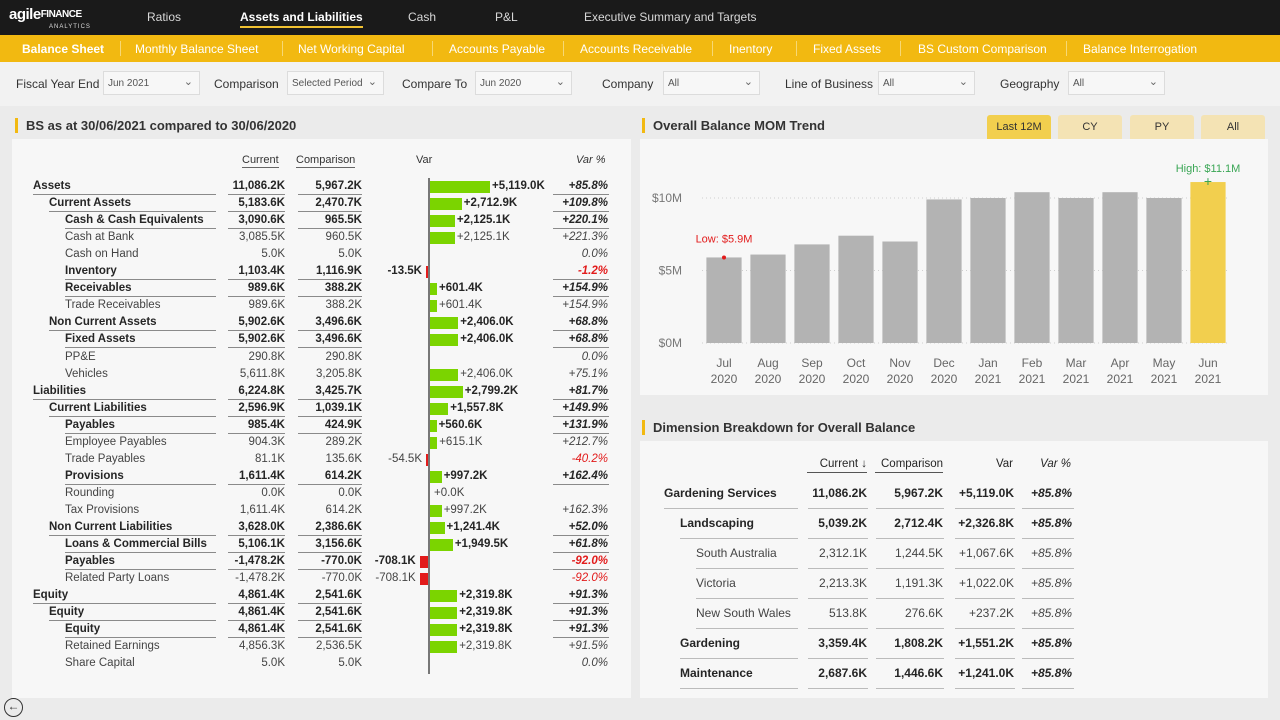 The height and width of the screenshot is (720, 1280). What do you see at coordinates (847, 49) in the screenshot?
I see `sub-nav-fixed-assets: Fixed Assets` at bounding box center [847, 49].